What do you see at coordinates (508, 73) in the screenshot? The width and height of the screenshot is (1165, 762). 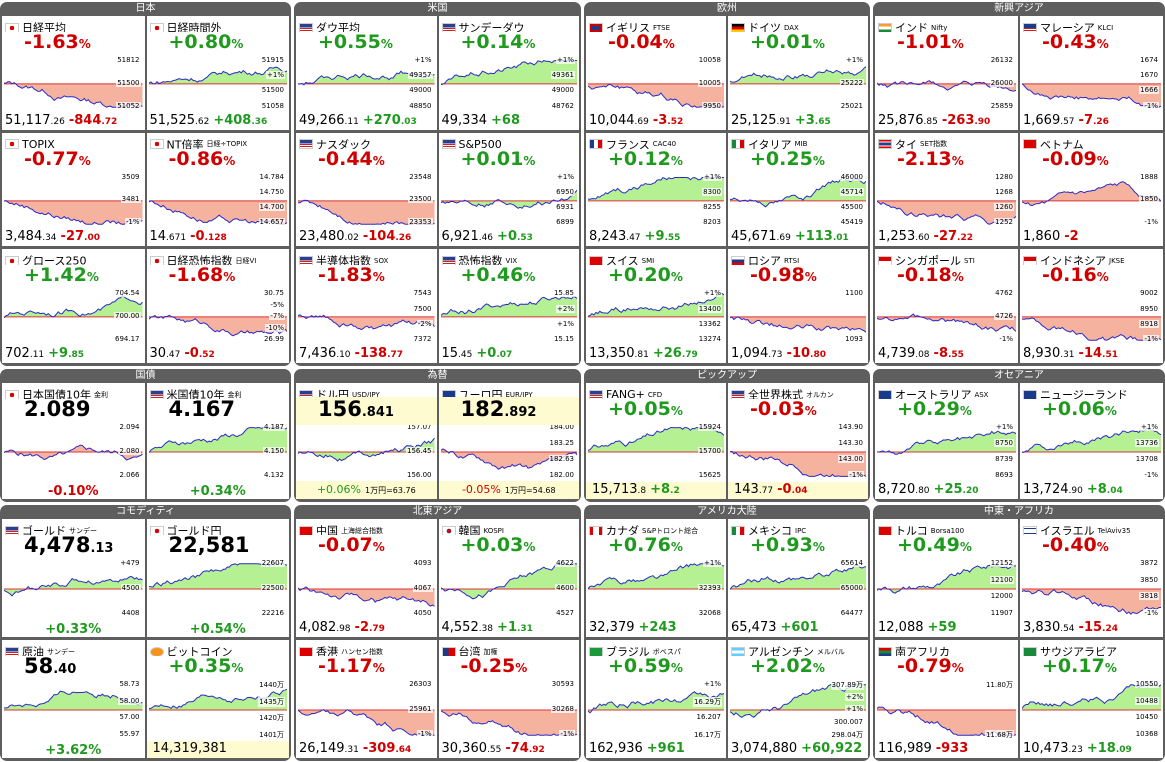 I see `market-tile: サンデーダウ +1% 49361 49000 48762 +0.14% 49,334 +68` at bounding box center [508, 73].